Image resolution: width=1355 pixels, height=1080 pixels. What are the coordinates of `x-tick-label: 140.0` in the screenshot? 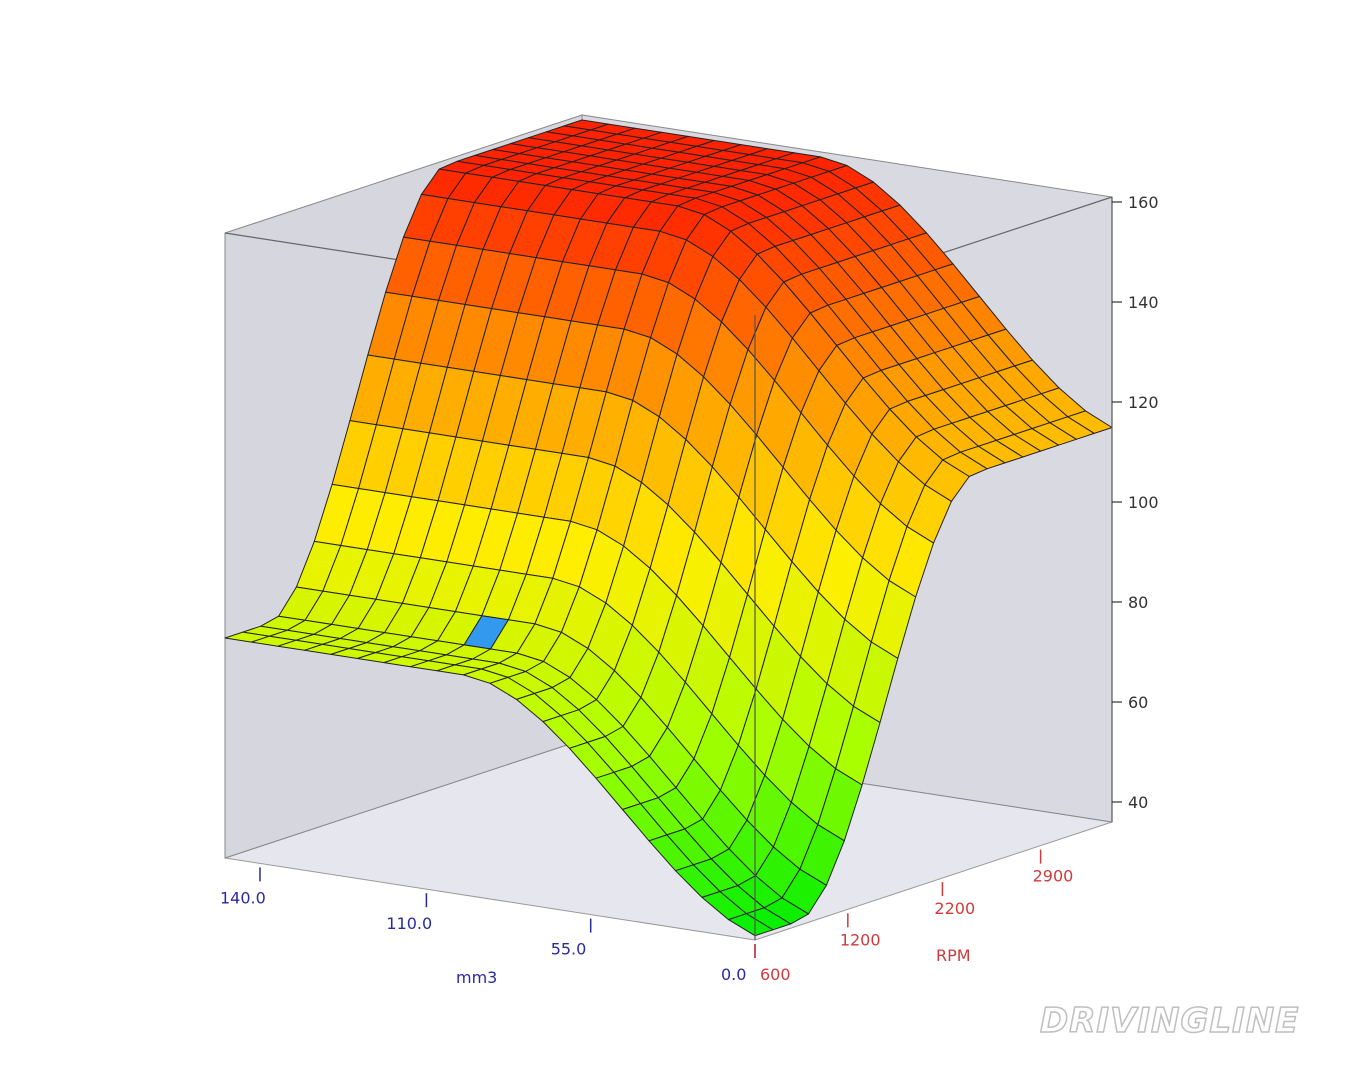 It's located at (243, 897).